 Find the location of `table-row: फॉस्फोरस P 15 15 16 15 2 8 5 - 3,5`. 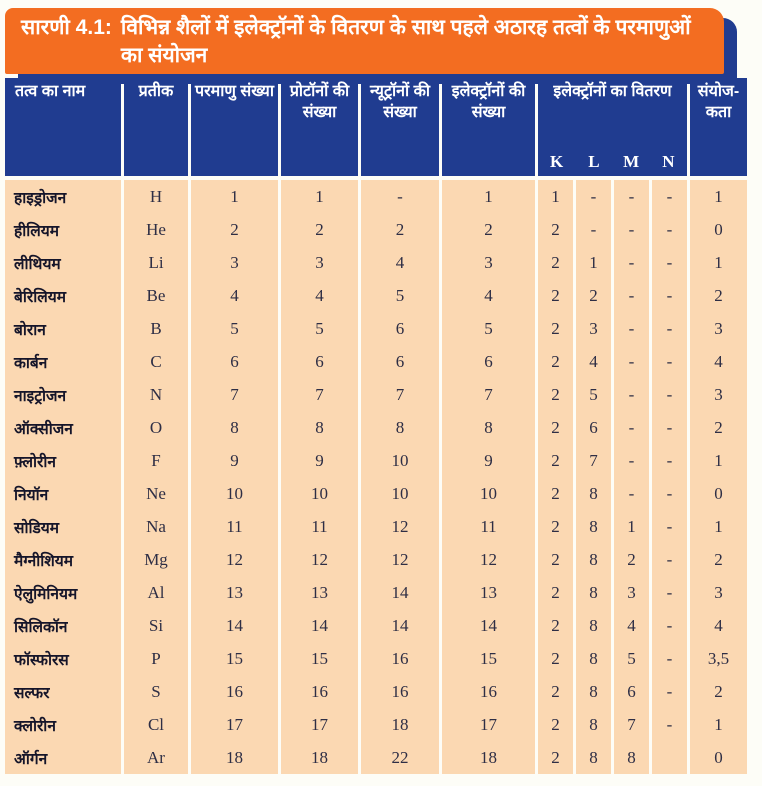

table-row: फॉस्फोरस P 15 15 16 15 2 8 5 - 3,5 is located at coordinates (376, 658).